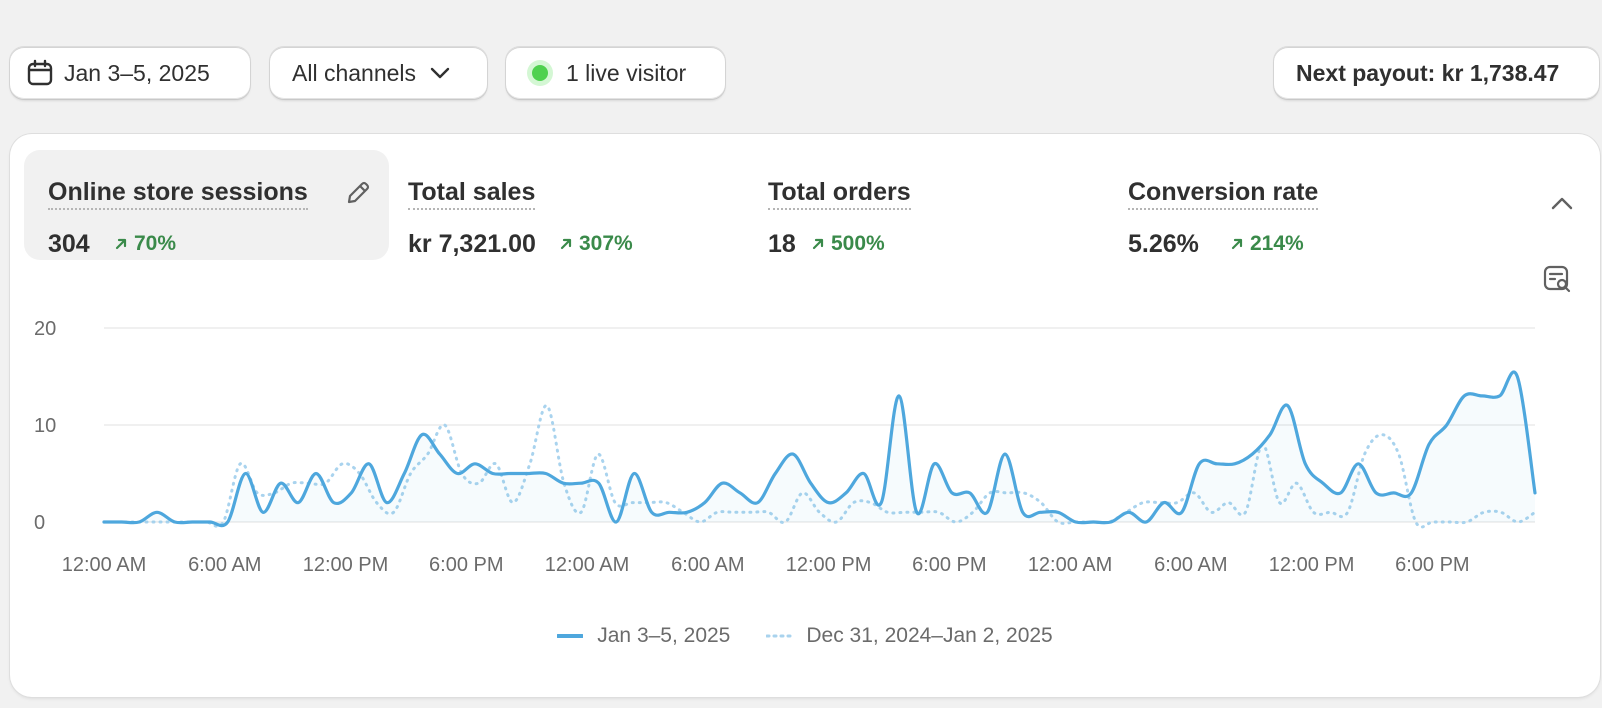  I want to click on metric-value: 18, so click(782, 244).